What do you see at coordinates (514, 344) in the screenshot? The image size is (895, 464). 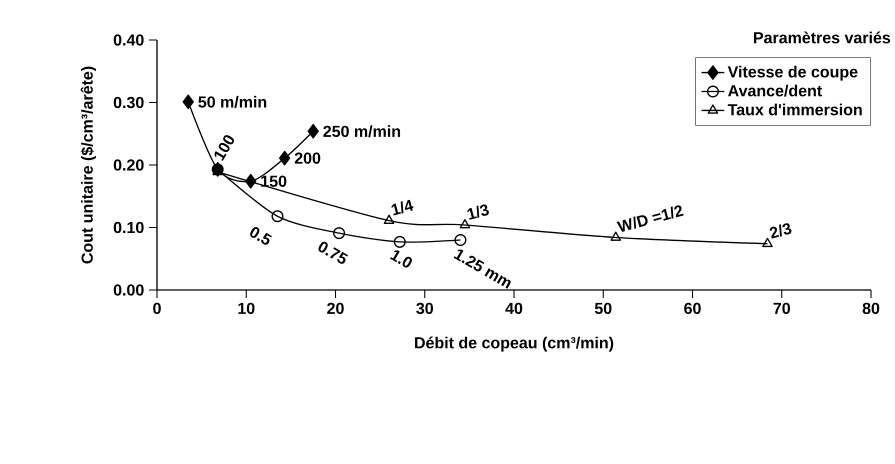 I see `x-axis-title: Débit de copeau (cm³/min)` at bounding box center [514, 344].